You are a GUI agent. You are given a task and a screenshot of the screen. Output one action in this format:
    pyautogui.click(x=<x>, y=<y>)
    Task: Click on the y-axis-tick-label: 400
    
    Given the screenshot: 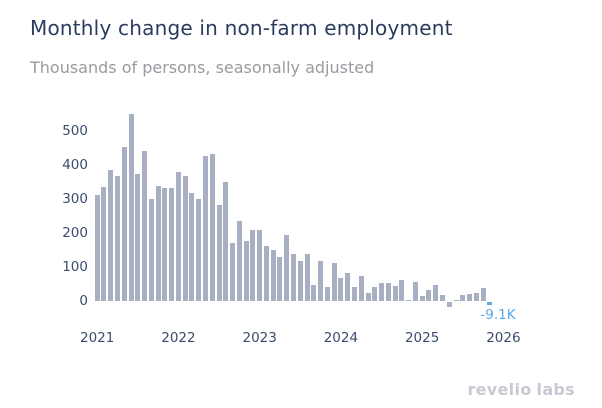 What is the action you would take?
    pyautogui.click(x=75, y=164)
    